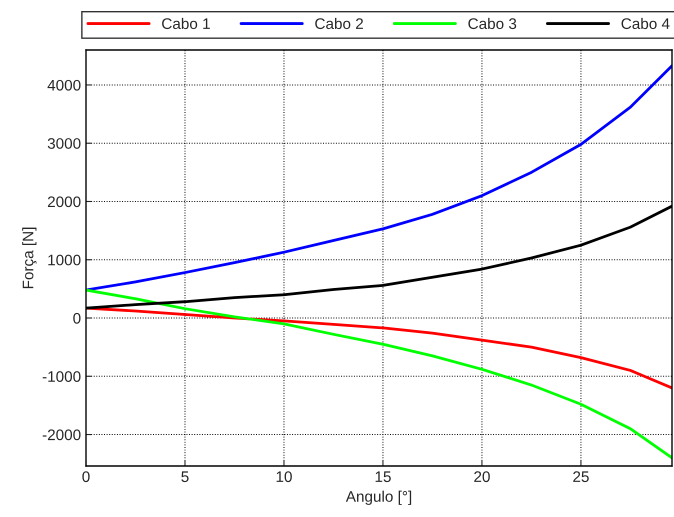 This screenshot has height=517, width=674. Describe the element at coordinates (646, 24) in the screenshot. I see `legend-label: Cabo 4` at that location.